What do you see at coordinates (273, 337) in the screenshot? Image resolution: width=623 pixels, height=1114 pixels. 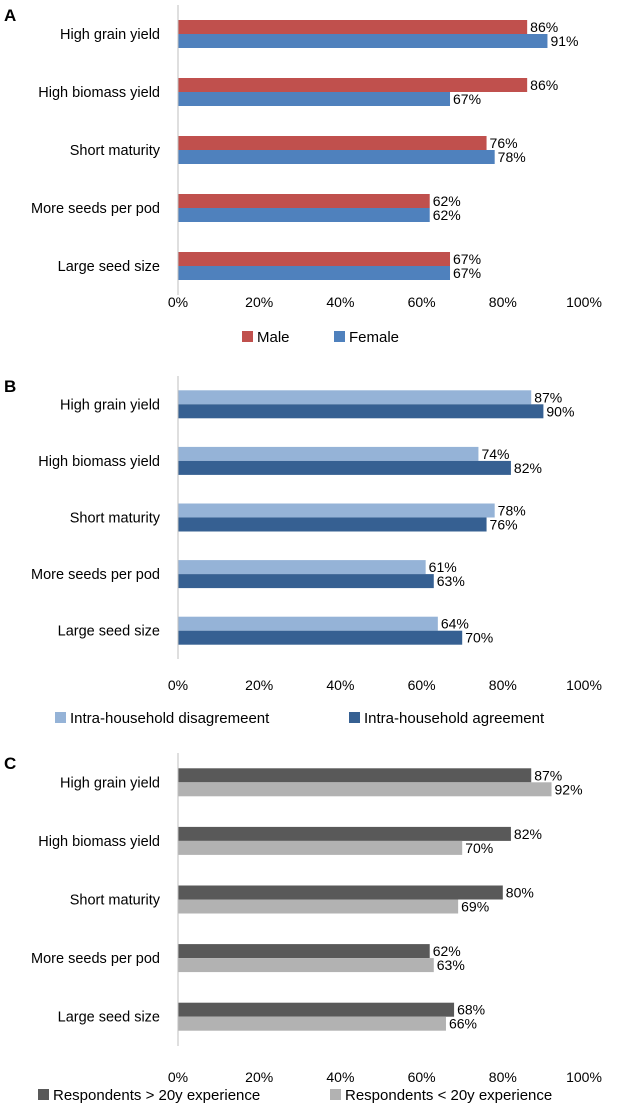 I see `legend-label: Male` at bounding box center [273, 337].